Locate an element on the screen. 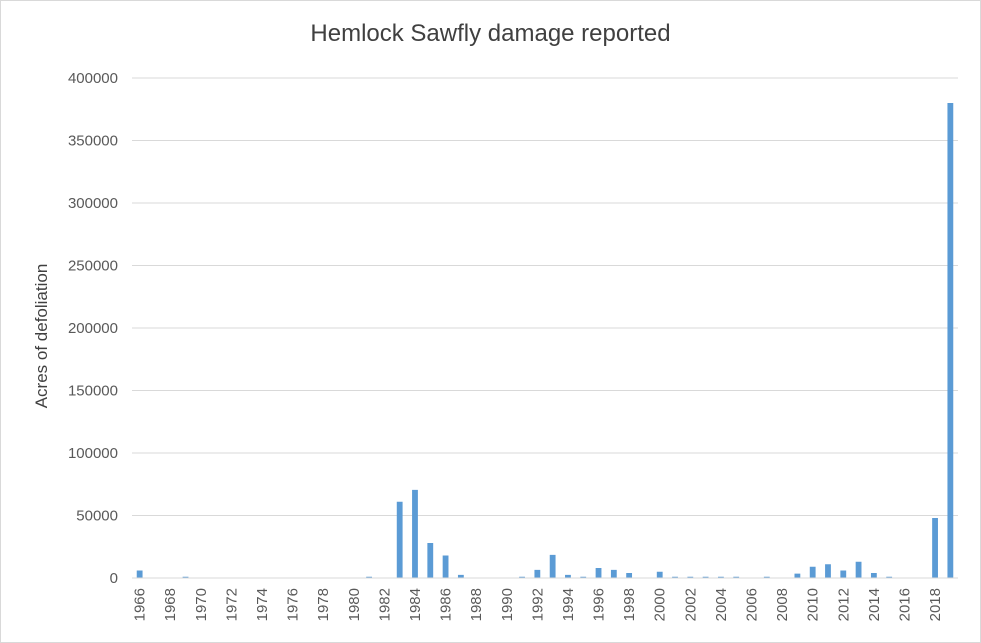  x-tick-label: 1974 is located at coordinates (262, 604).